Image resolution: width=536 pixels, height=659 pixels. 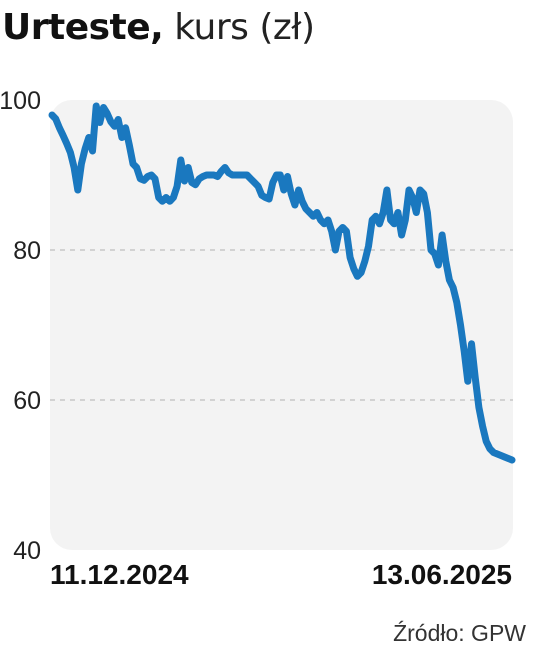 What do you see at coordinates (27, 251) in the screenshot?
I see `y-tick-label: 80` at bounding box center [27, 251].